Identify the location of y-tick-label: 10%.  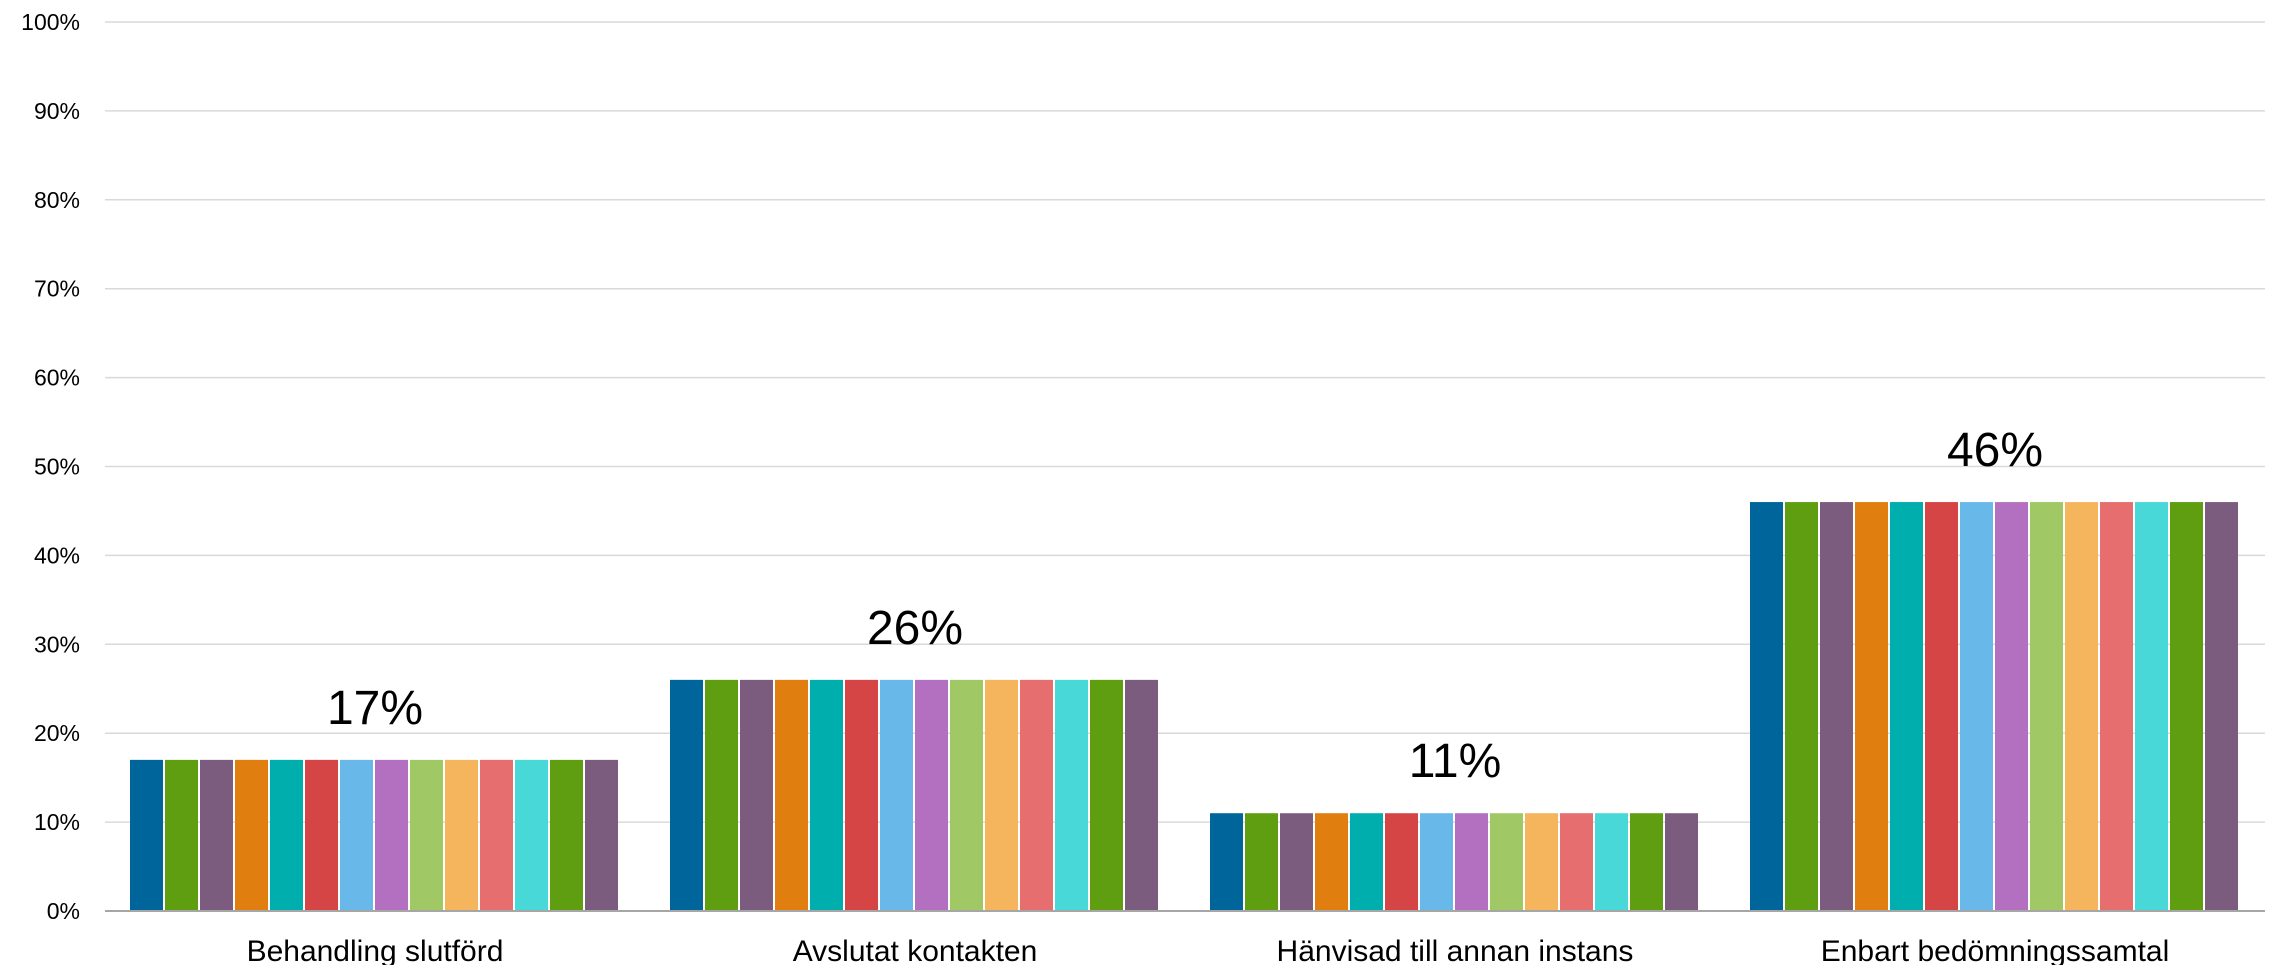
(57, 822).